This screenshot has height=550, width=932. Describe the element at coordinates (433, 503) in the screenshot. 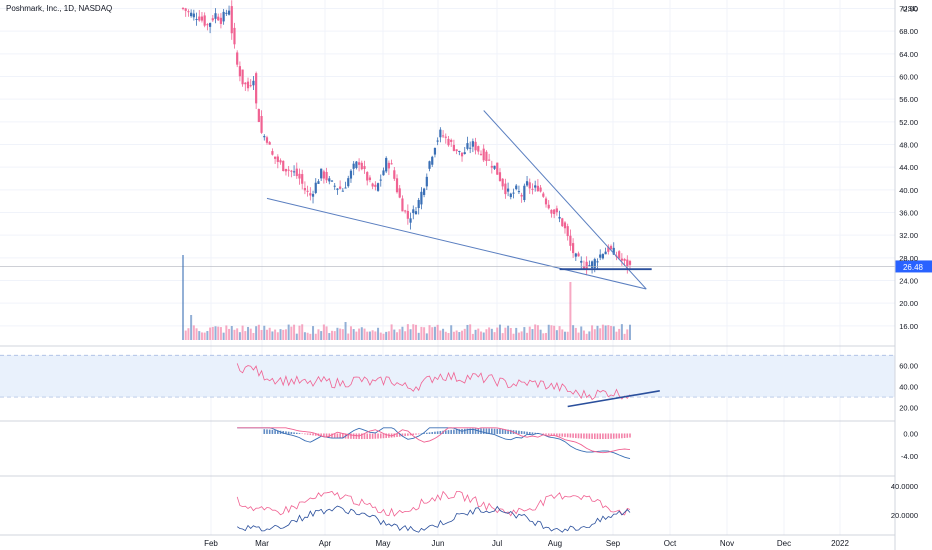

I see `dmi-plus-line` at that location.